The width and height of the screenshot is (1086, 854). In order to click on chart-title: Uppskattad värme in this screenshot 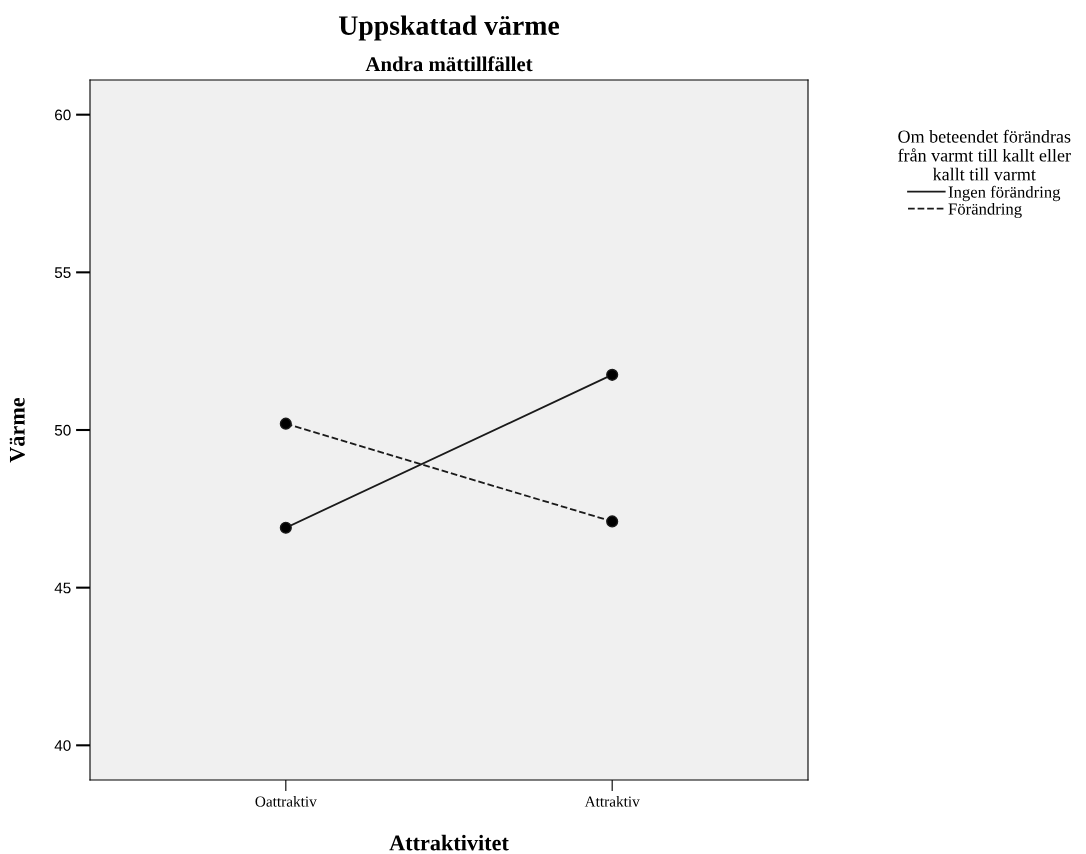, I will do `click(449, 28)`.